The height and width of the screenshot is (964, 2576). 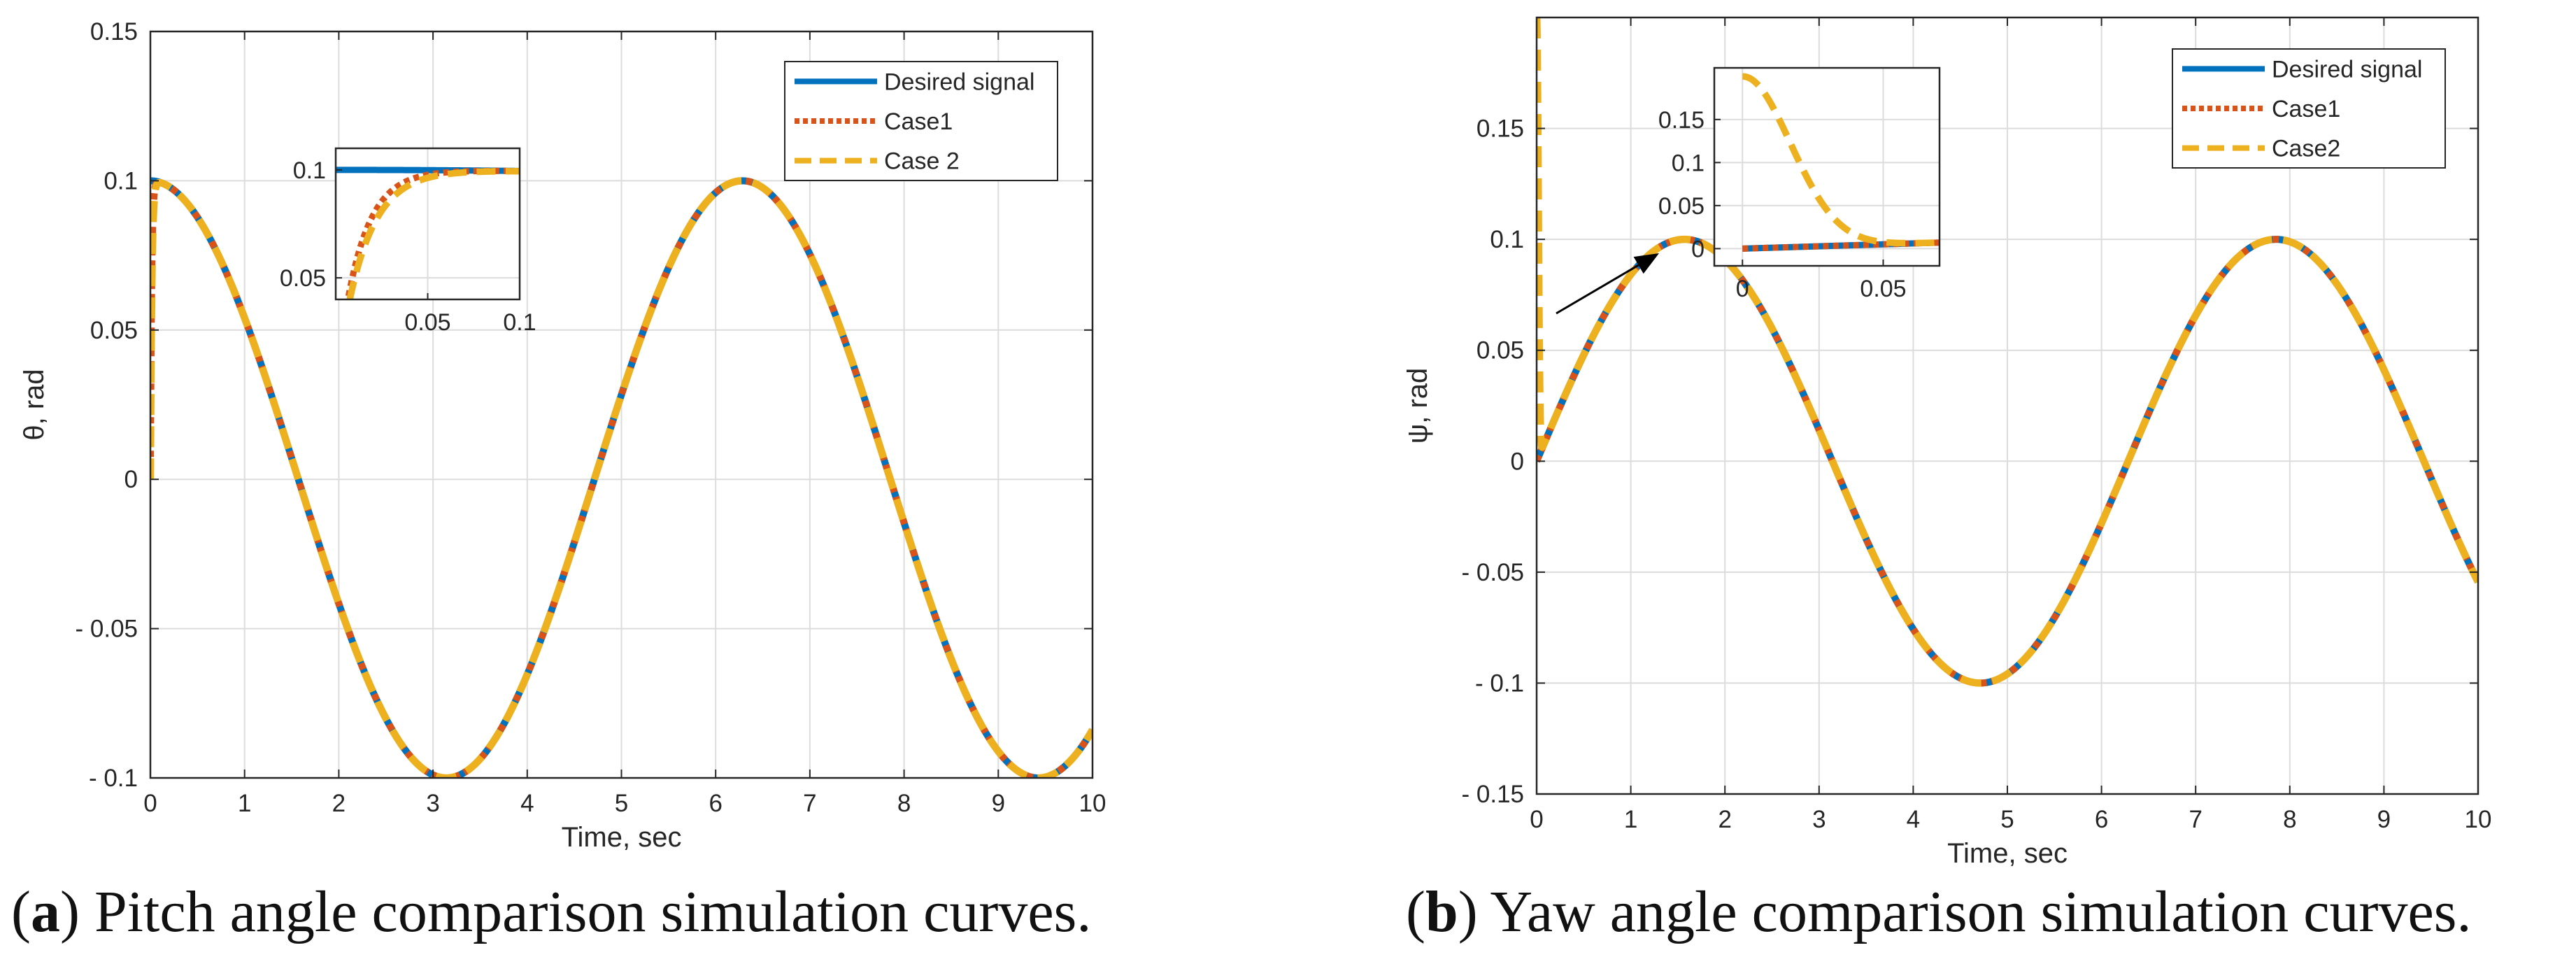 What do you see at coordinates (131, 480) in the screenshot?
I see `pitch-ytick-label-2: 0` at bounding box center [131, 480].